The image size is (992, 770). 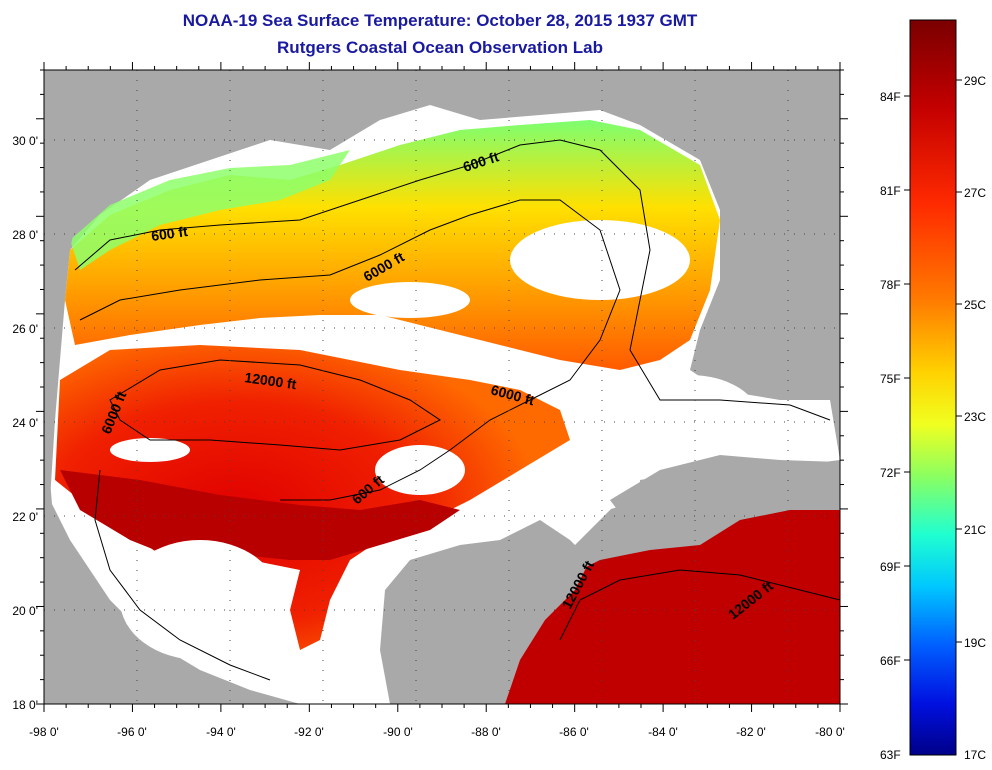 I want to click on yucatan-peninsula, so click(x=485, y=612).